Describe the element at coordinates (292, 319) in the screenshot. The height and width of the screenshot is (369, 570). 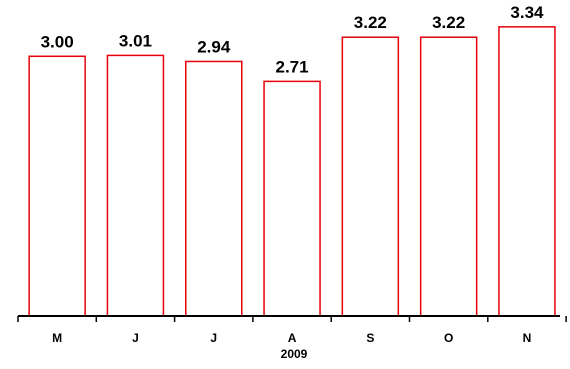
I see `x-axis-ticks-layer` at that location.